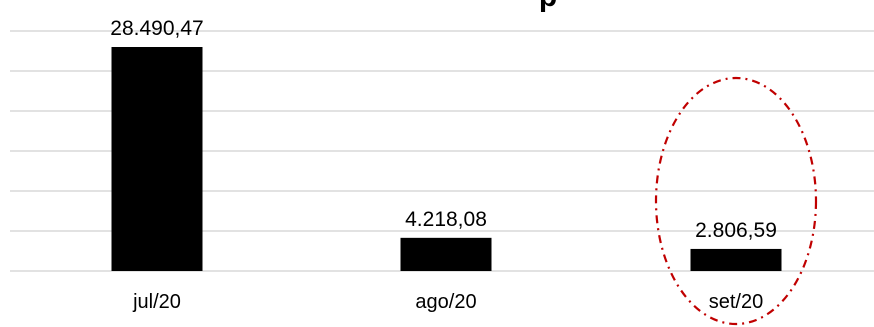 This screenshot has width=874, height=327. Describe the element at coordinates (736, 302) in the screenshot. I see `category-label: set/20` at that location.